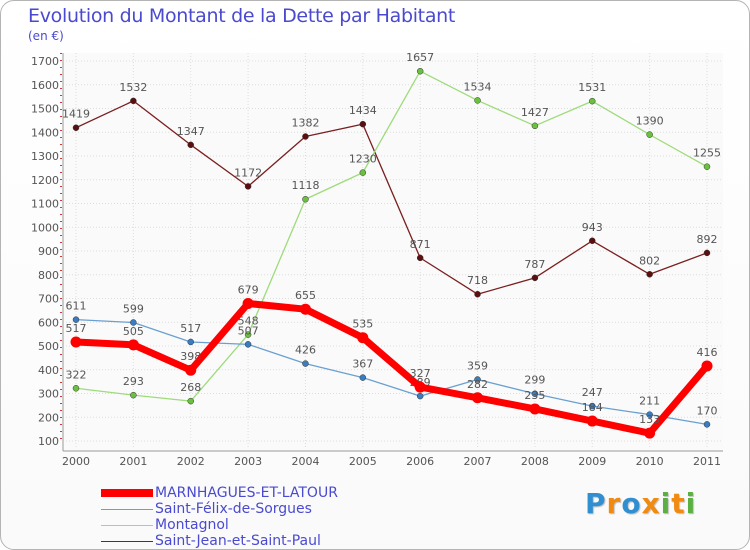  What do you see at coordinates (133, 381) in the screenshot?
I see `data-label: 293` at bounding box center [133, 381].